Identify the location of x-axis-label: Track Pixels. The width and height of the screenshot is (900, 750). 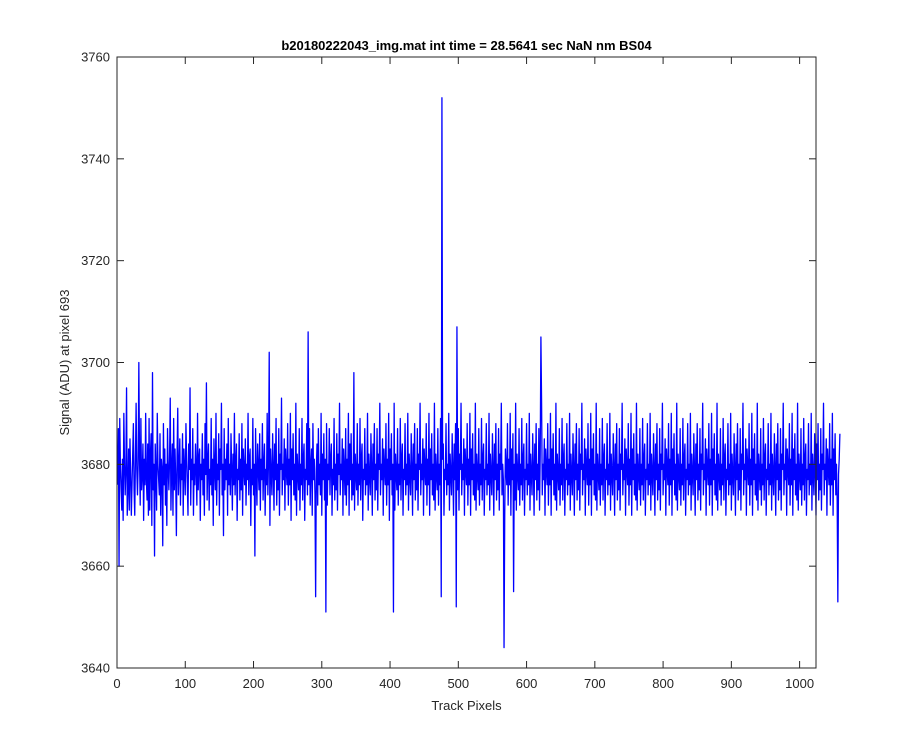
(466, 705).